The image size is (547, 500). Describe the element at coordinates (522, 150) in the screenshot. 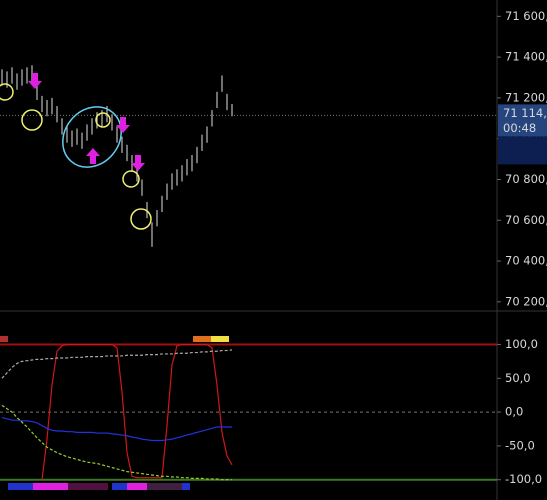

I see `last-price-box-lower` at that location.